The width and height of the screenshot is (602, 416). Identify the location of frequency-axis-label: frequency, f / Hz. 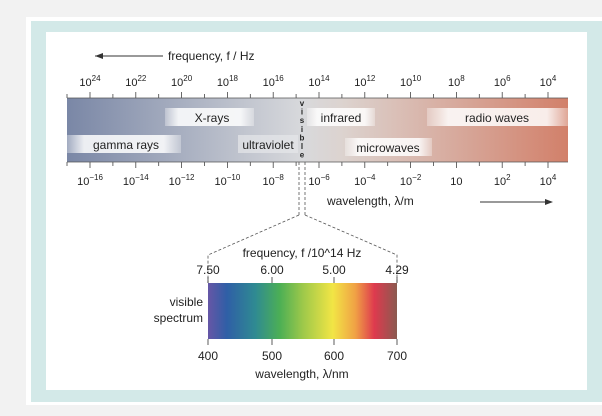
(211, 56).